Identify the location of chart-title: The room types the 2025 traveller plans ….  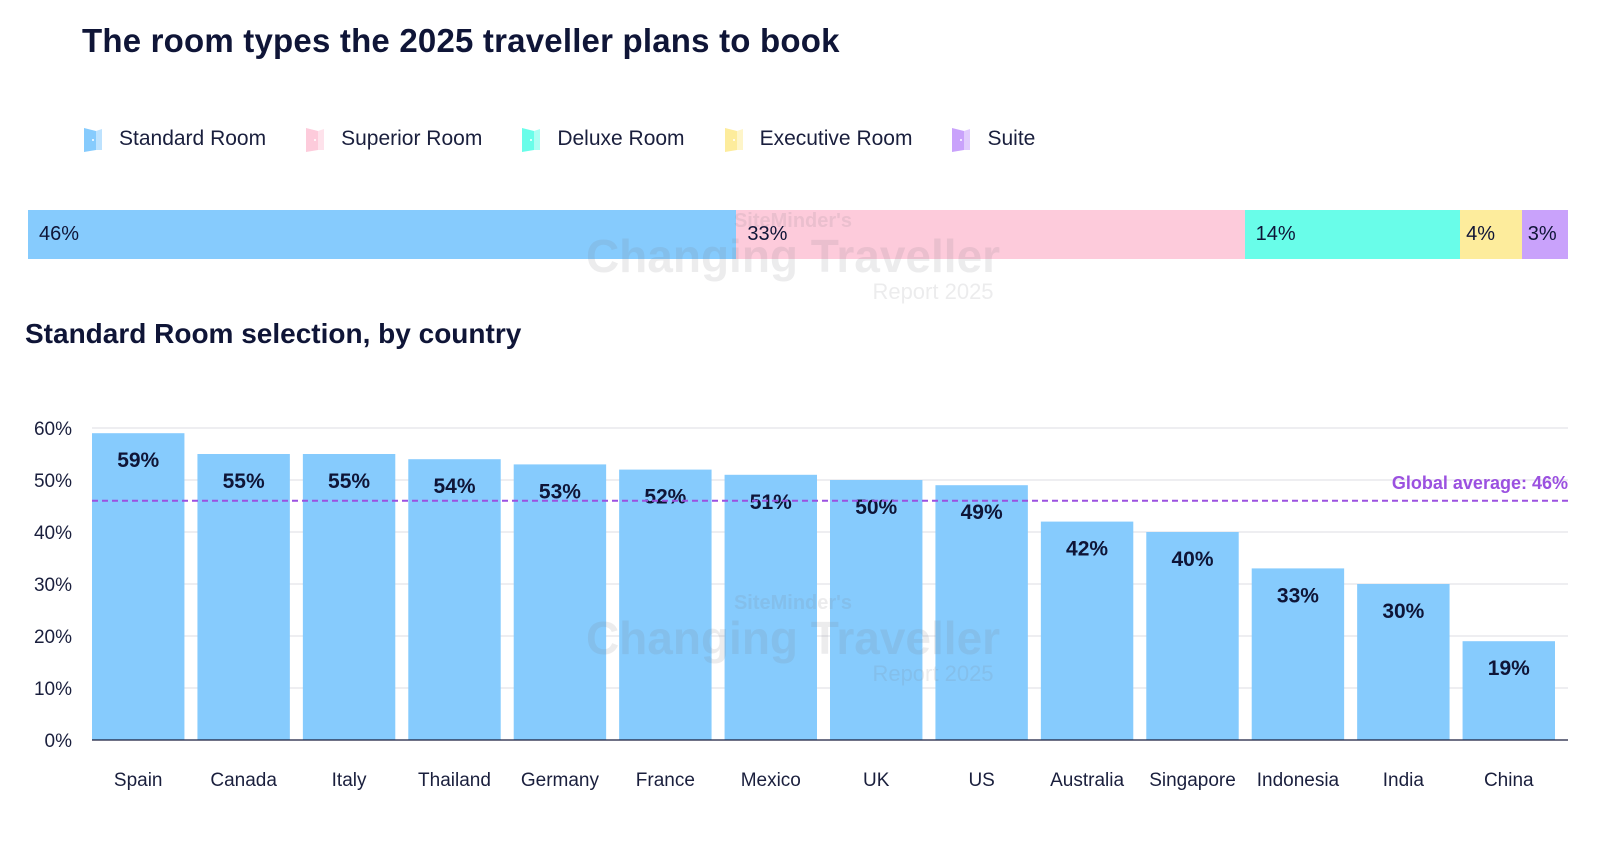
(461, 40).